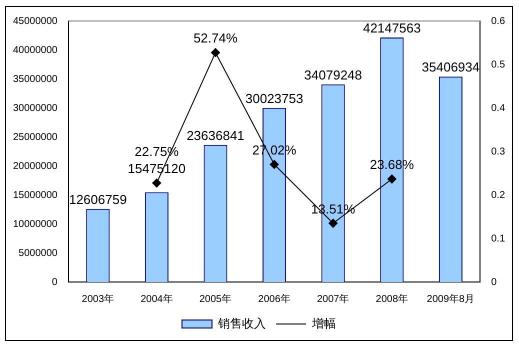  I want to click on x-tick-label: 2003年, so click(98, 298).